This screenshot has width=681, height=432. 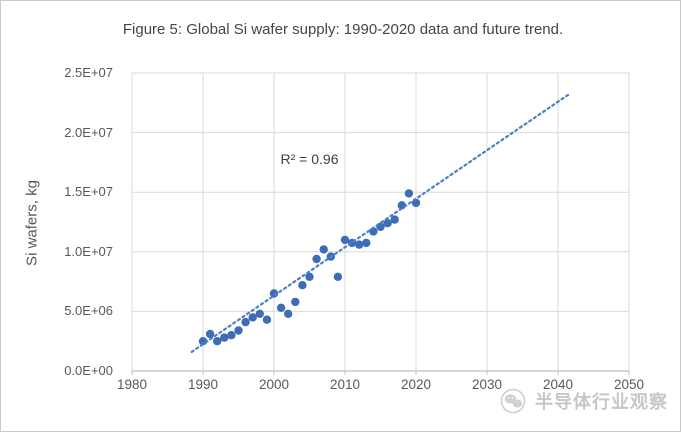 What do you see at coordinates (274, 384) in the screenshot?
I see `x-tick-label: 2000` at bounding box center [274, 384].